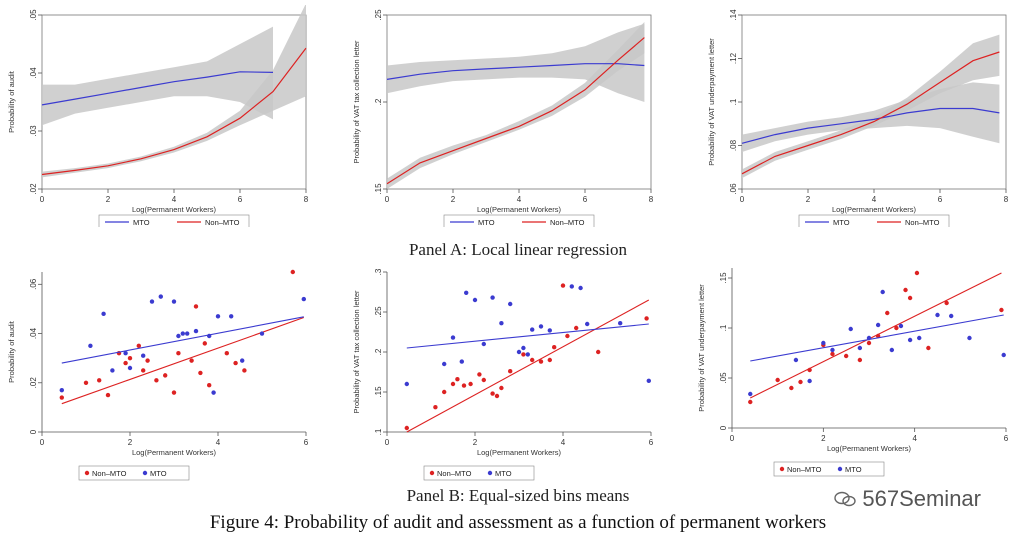 This screenshot has height=543, width=1036. What do you see at coordinates (845, 499) in the screenshot?
I see `wechat-icon` at bounding box center [845, 499].